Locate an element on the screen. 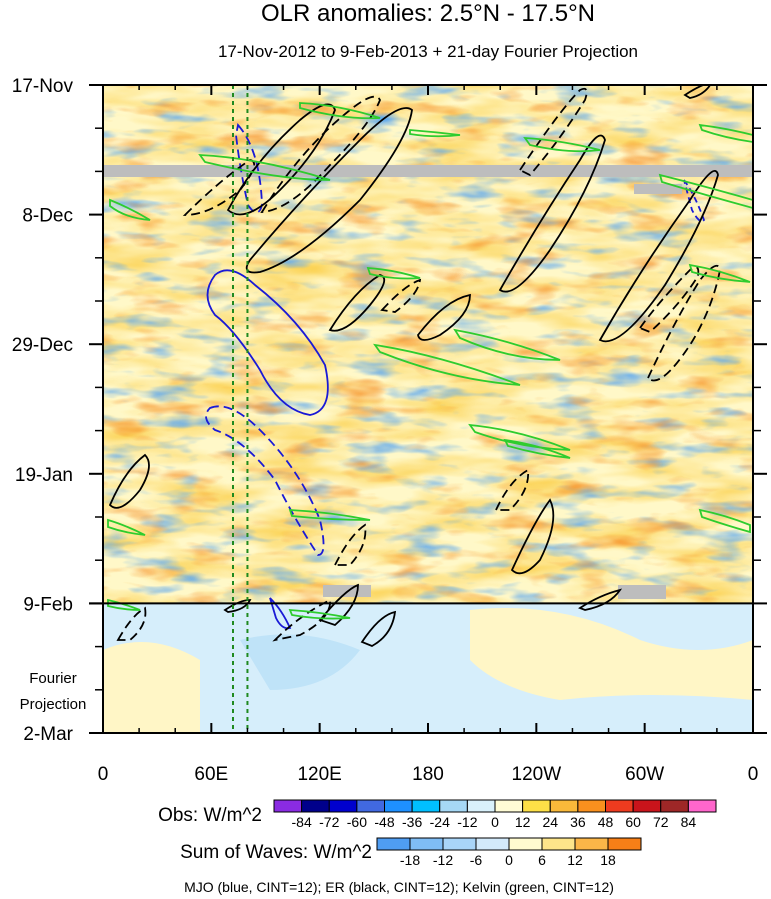 This screenshot has height=899, width=771. obs-colorbar-tick-label: -60 is located at coordinates (357, 822).